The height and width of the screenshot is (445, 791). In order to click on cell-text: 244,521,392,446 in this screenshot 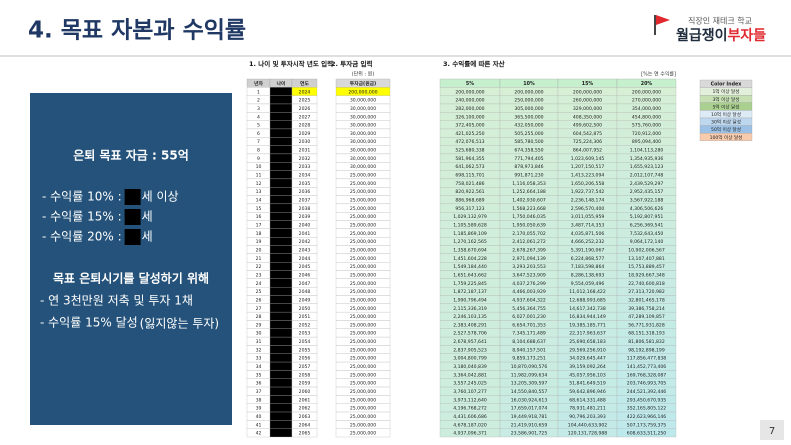, I will do `click(647, 392)`.